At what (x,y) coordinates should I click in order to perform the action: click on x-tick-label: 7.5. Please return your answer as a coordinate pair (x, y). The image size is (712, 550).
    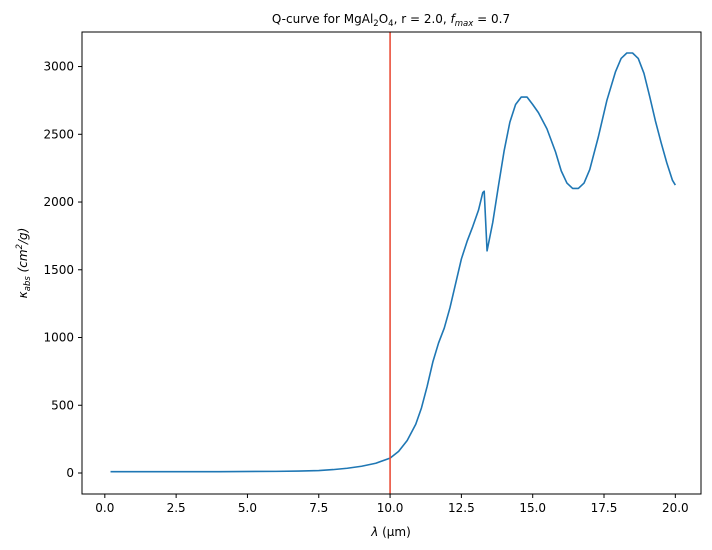
    Looking at the image, I should click on (318, 508).